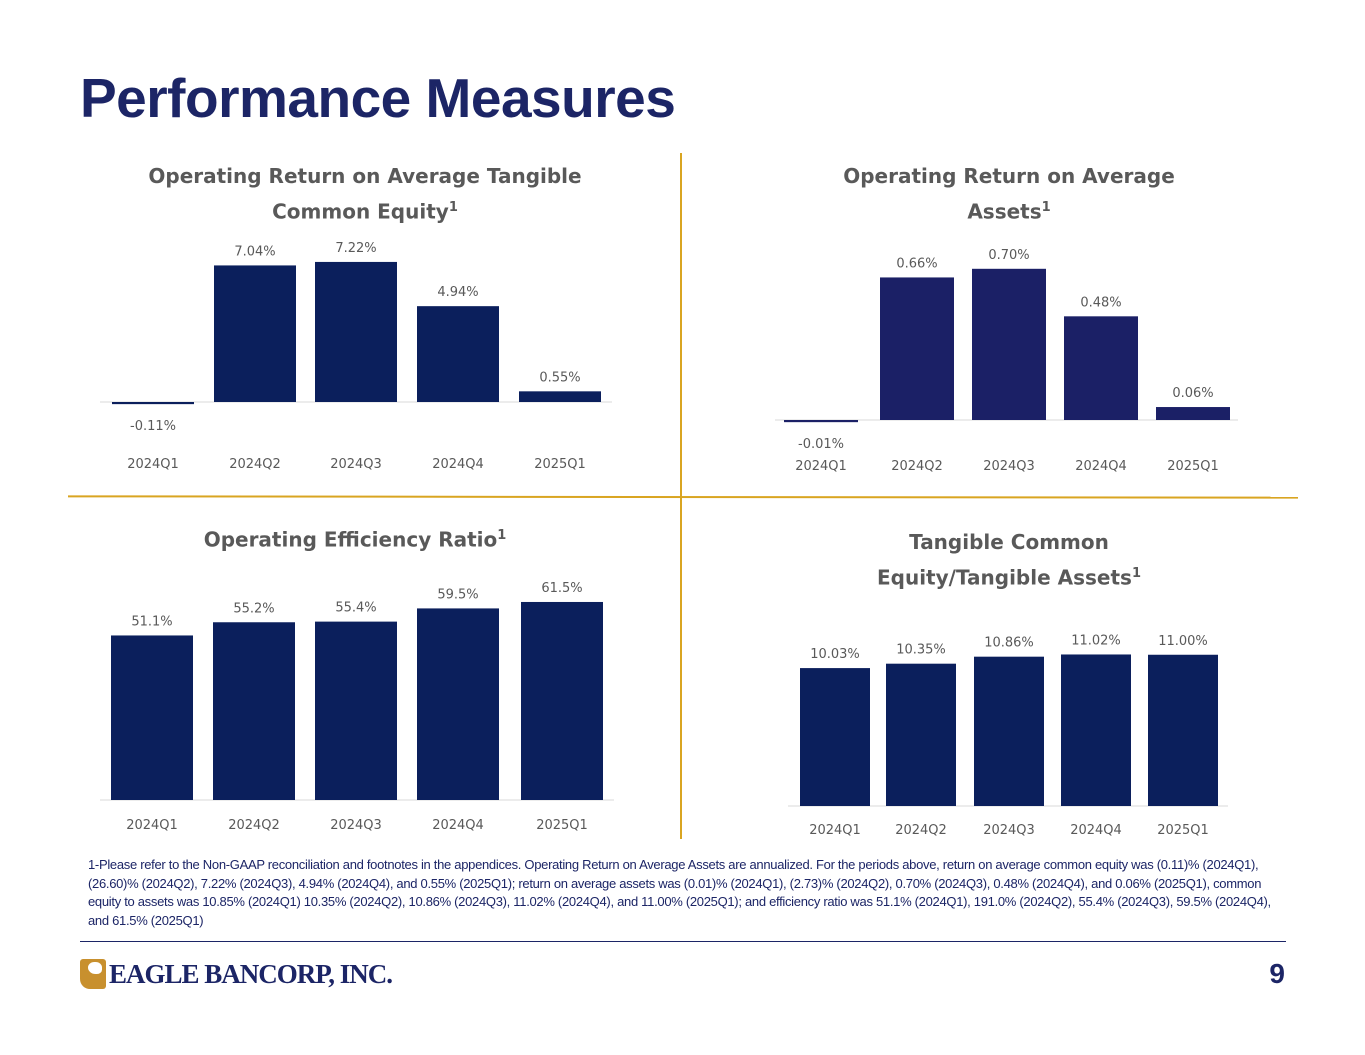  I want to click on data-label: 10.86%, so click(1009, 643).